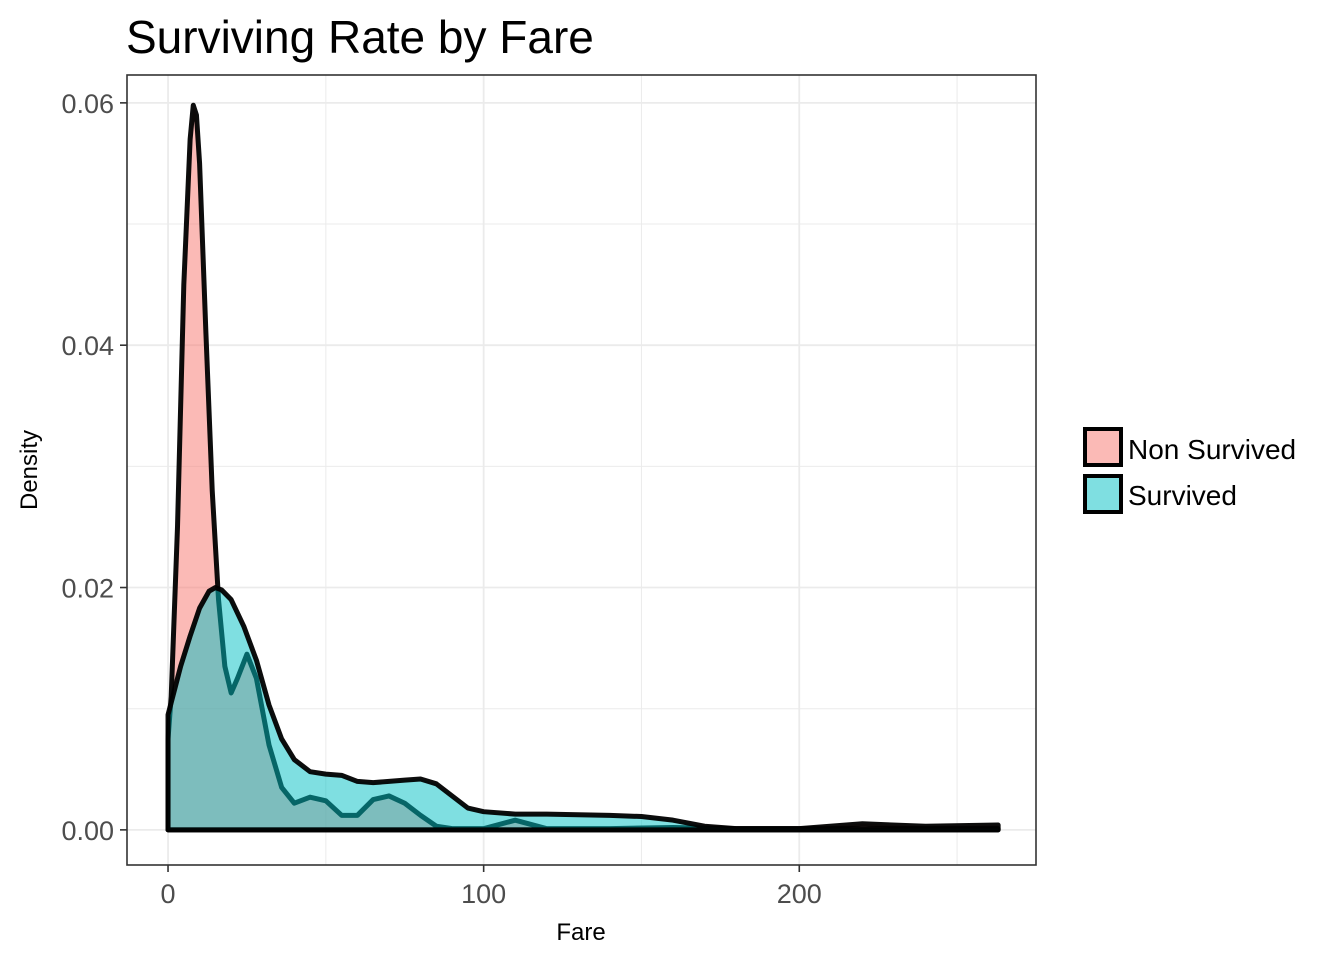  I want to click on x-axis-title: Fare, so click(580, 932).